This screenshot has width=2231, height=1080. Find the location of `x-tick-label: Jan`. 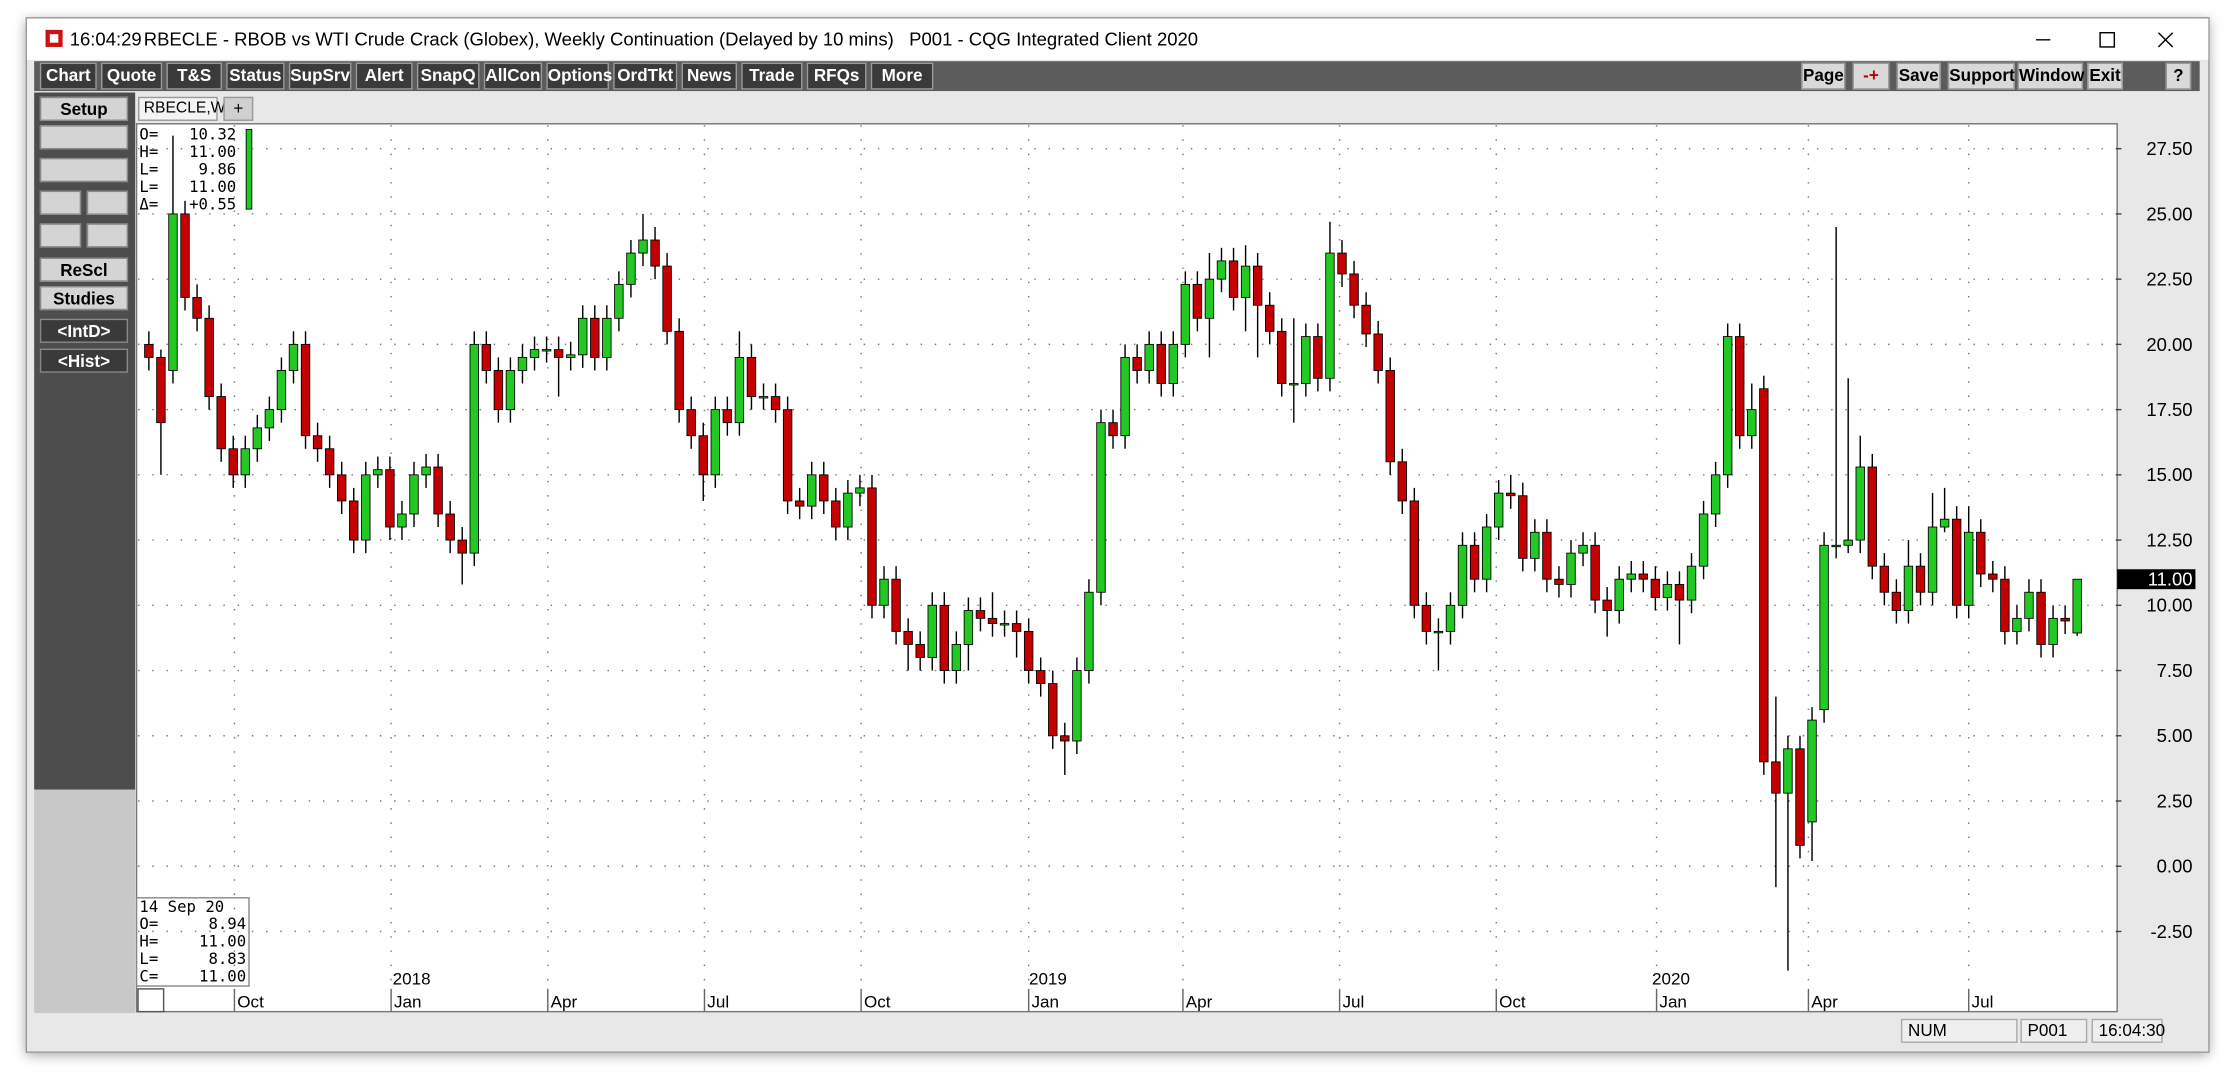

x-tick-label: Jan is located at coordinates (1673, 1001).